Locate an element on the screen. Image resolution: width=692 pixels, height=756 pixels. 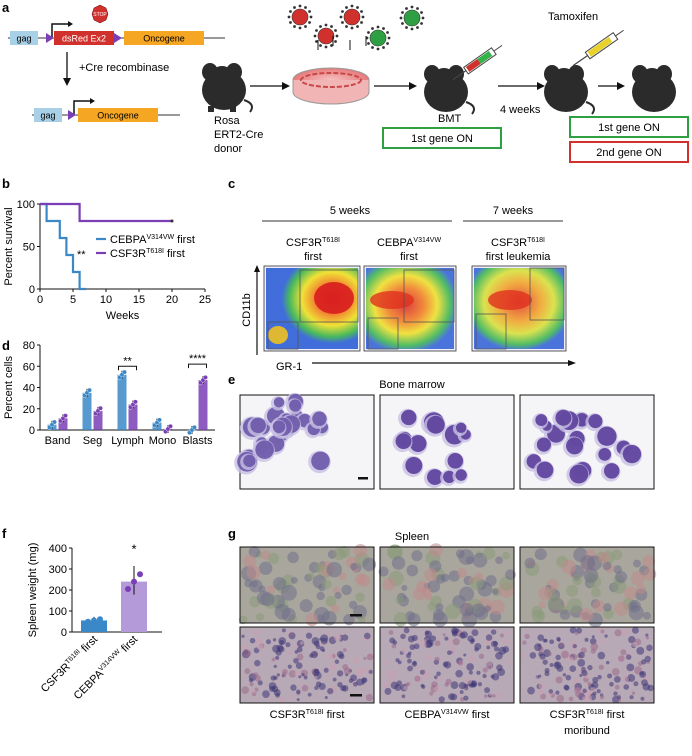
spleen-histology-images is located at coordinates (447, 623).